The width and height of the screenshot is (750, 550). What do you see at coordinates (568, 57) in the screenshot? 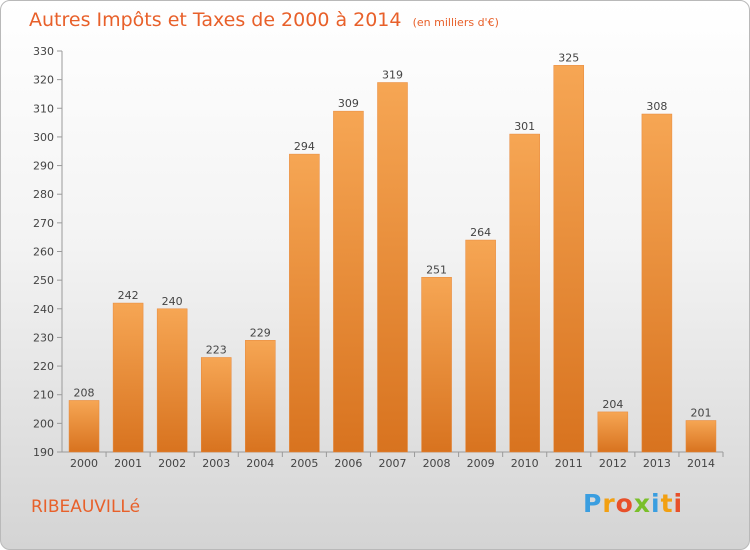
I see `data-label-2011: 325` at bounding box center [568, 57].